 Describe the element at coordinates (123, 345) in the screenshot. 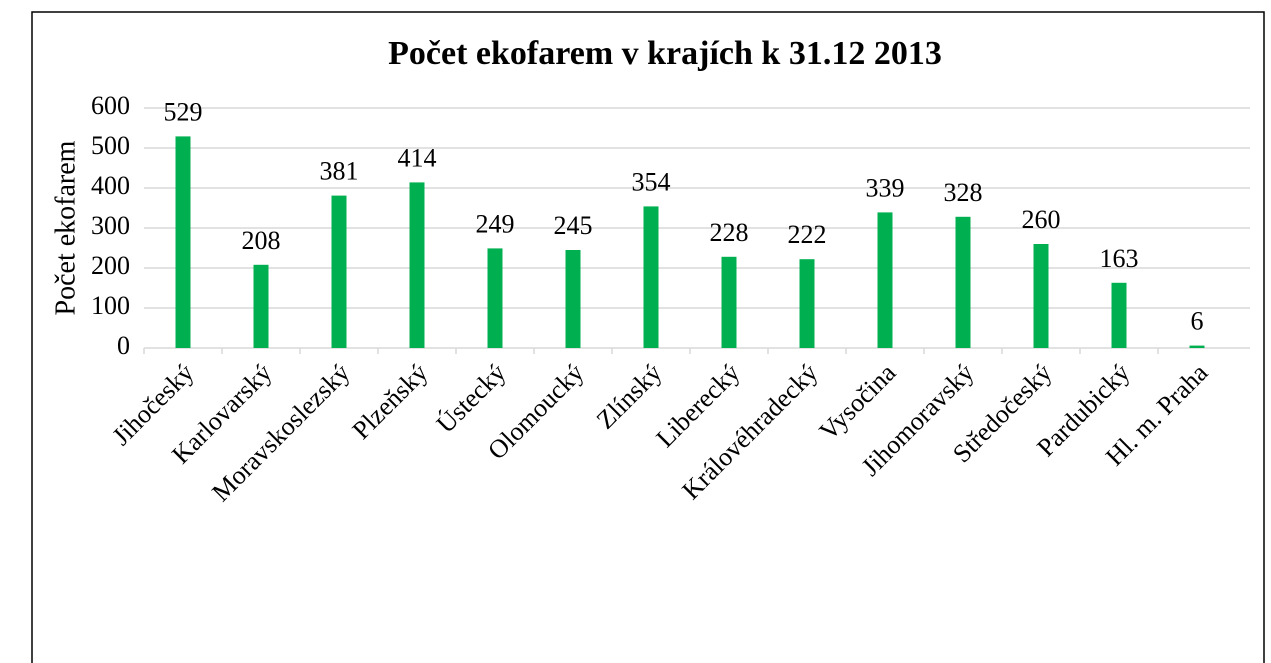

I see `y-tick-label: 0` at that location.